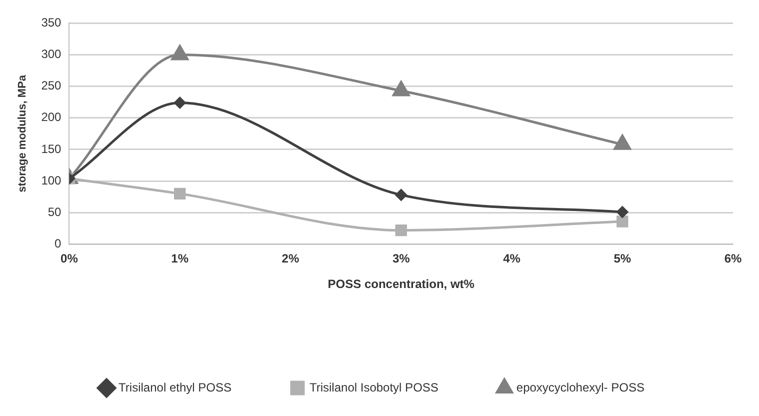  I want to click on y-tick-label: 150, so click(51, 149).